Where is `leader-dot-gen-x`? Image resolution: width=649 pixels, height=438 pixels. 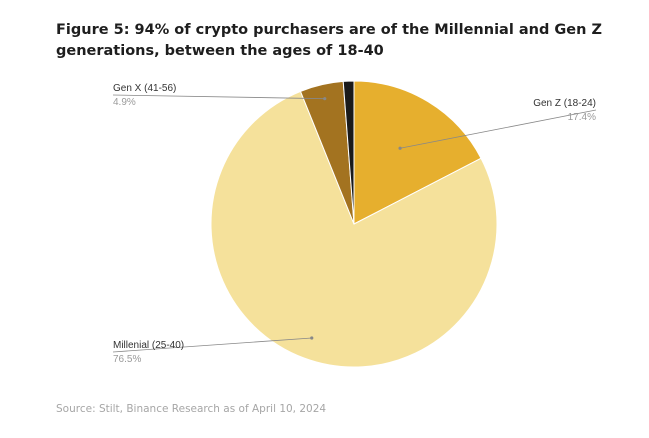
leader-dot-gen-x is located at coordinates (325, 99).